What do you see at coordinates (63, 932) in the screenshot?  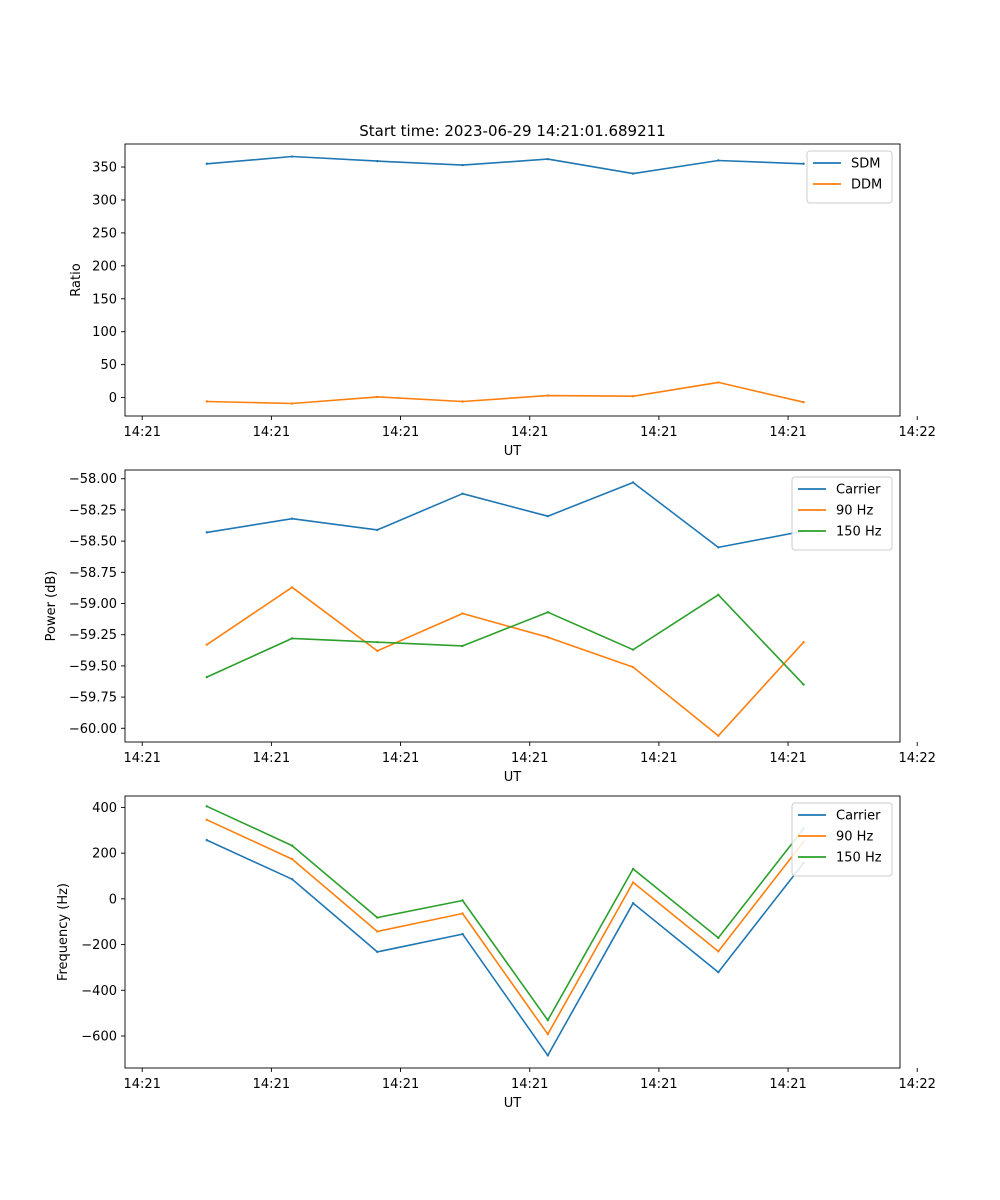 I see `y-axis-label: Frequency (Hz)` at bounding box center [63, 932].